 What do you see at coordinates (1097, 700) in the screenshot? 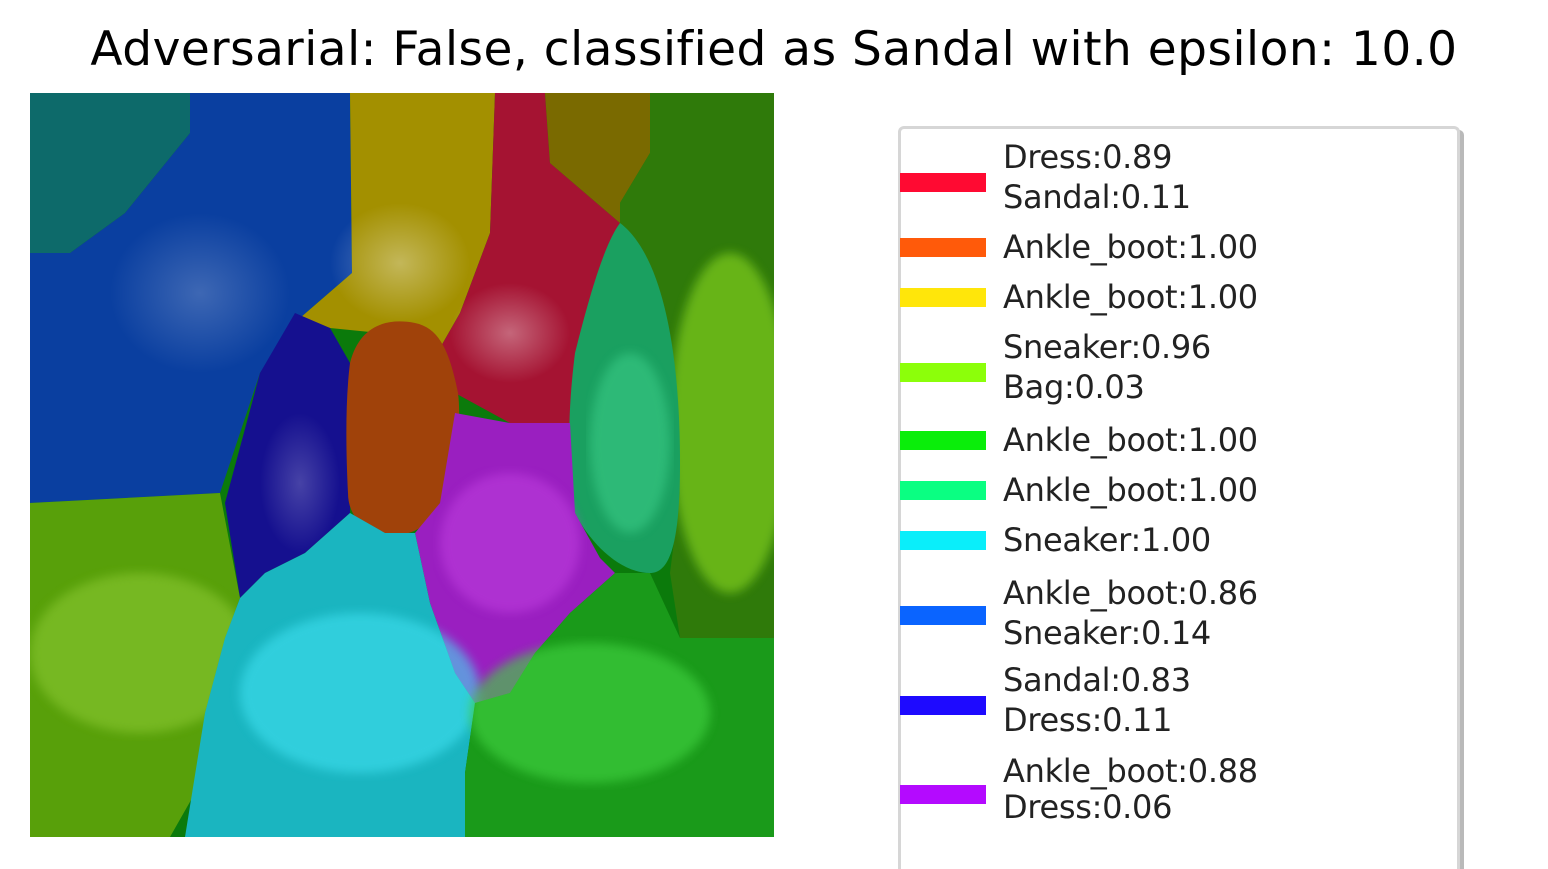
I see `legend-label: Sandal:0.83 Dress:0.11` at bounding box center [1097, 700].